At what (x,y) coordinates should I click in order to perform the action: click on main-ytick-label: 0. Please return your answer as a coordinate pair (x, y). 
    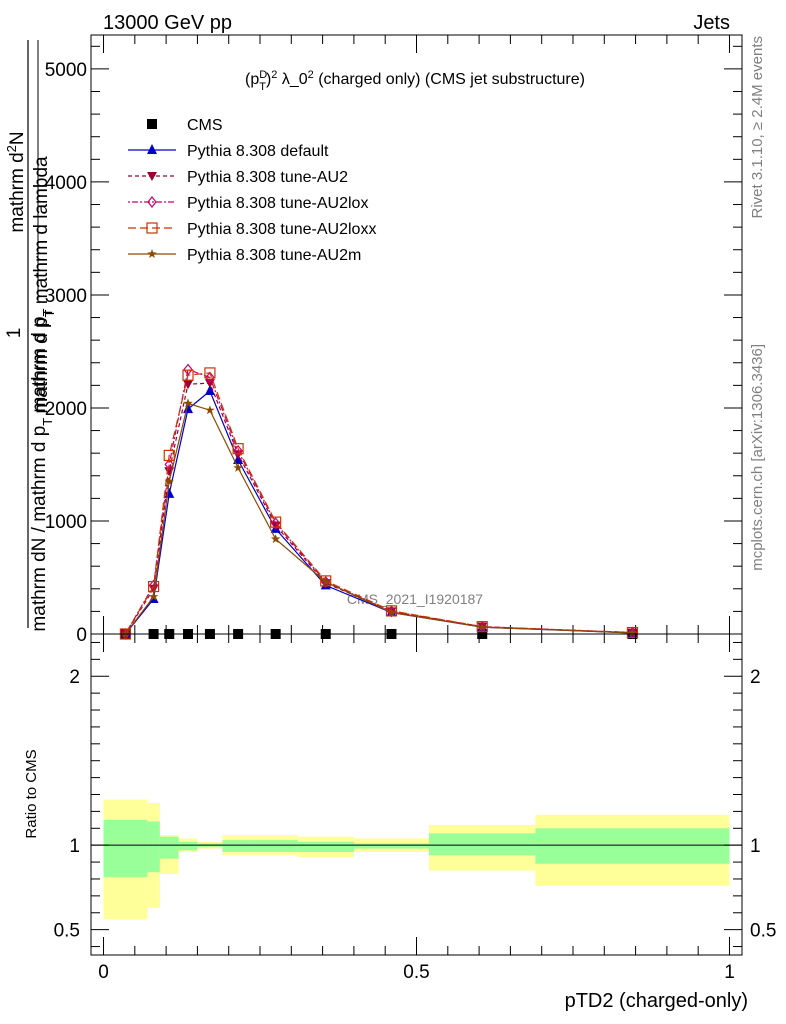
    Looking at the image, I should click on (81, 635).